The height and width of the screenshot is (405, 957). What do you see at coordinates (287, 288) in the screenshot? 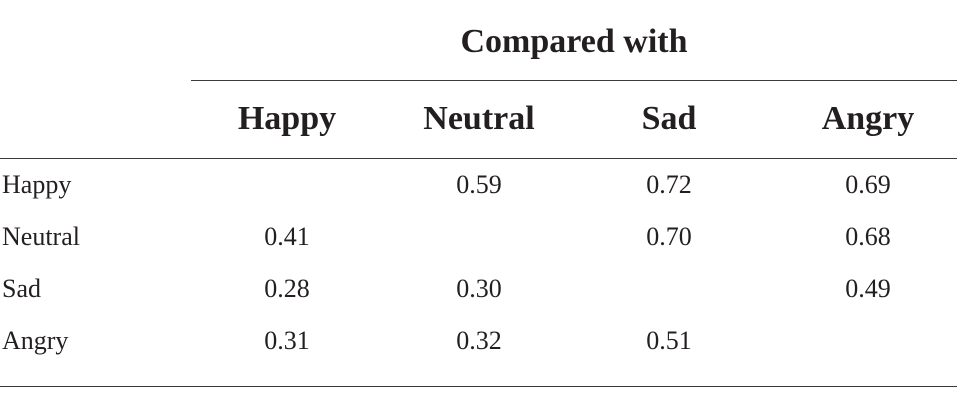
I see `table-cell: 0.28` at bounding box center [287, 288].